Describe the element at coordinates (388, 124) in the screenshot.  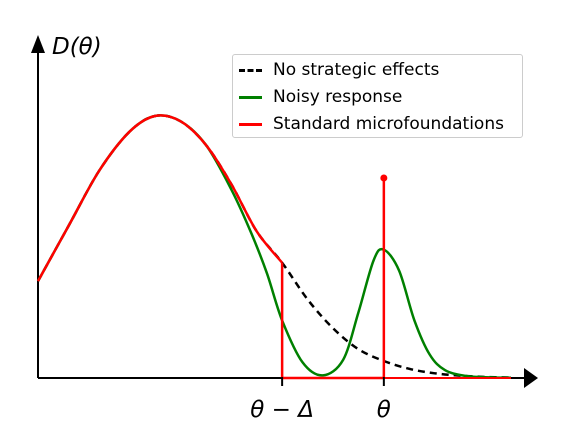
I see `legend-label: Standard microfoundations` at that location.